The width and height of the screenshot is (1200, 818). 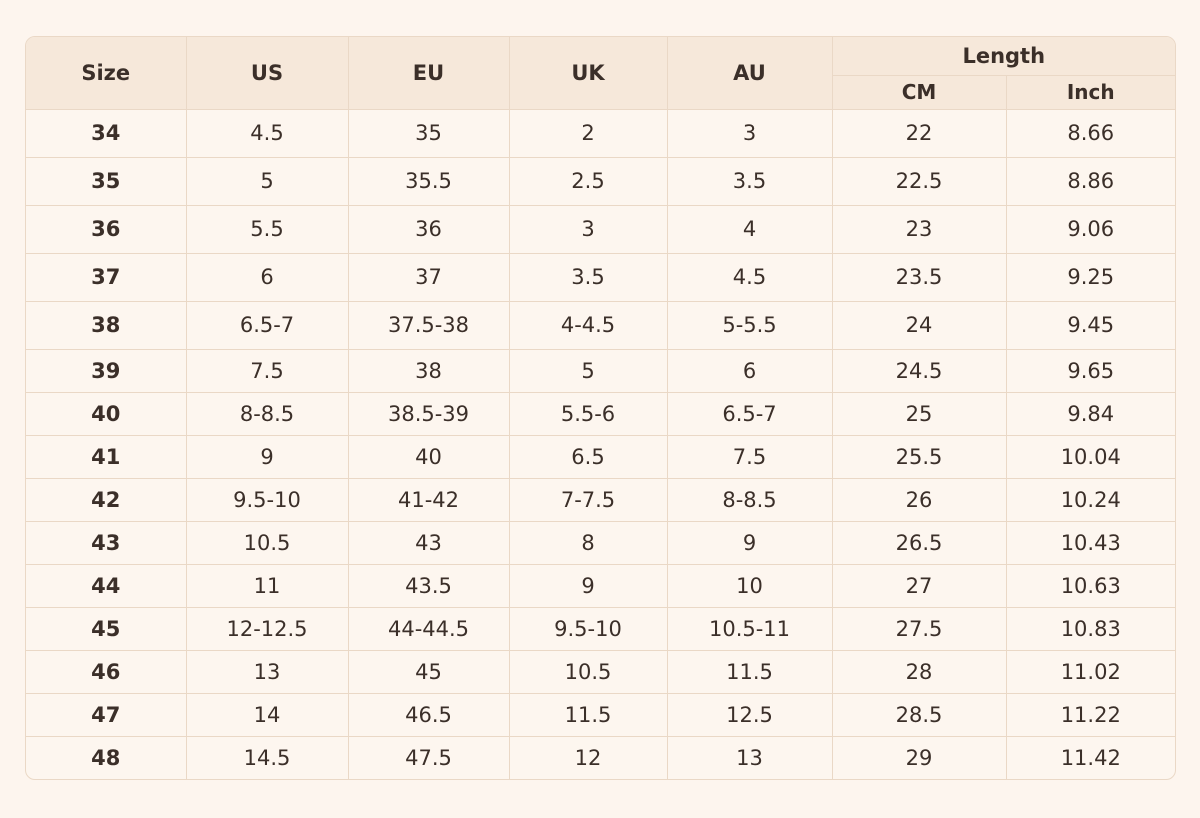 I want to click on table-cell: 22.5, so click(x=919, y=181).